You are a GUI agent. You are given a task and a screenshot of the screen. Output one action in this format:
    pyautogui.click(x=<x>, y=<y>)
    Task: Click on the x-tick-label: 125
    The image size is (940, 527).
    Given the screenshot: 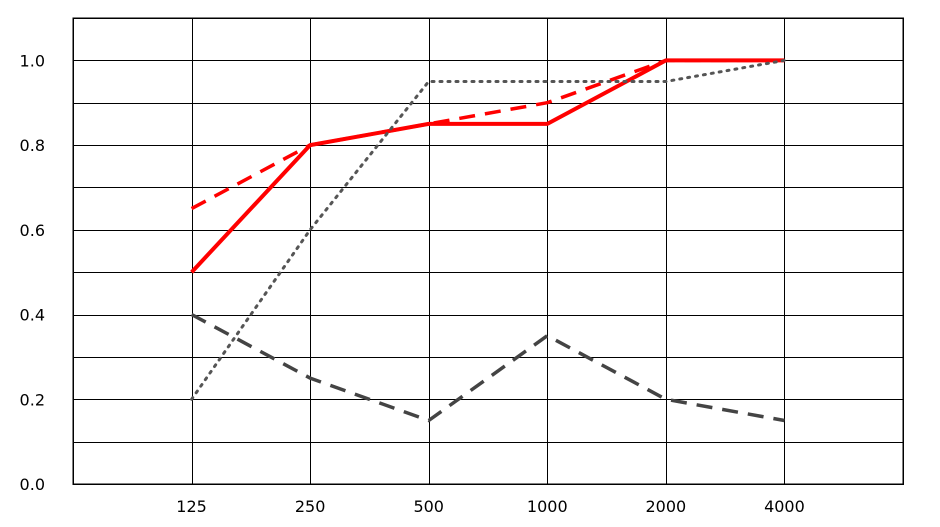 What is the action you would take?
    pyautogui.click(x=191, y=506)
    